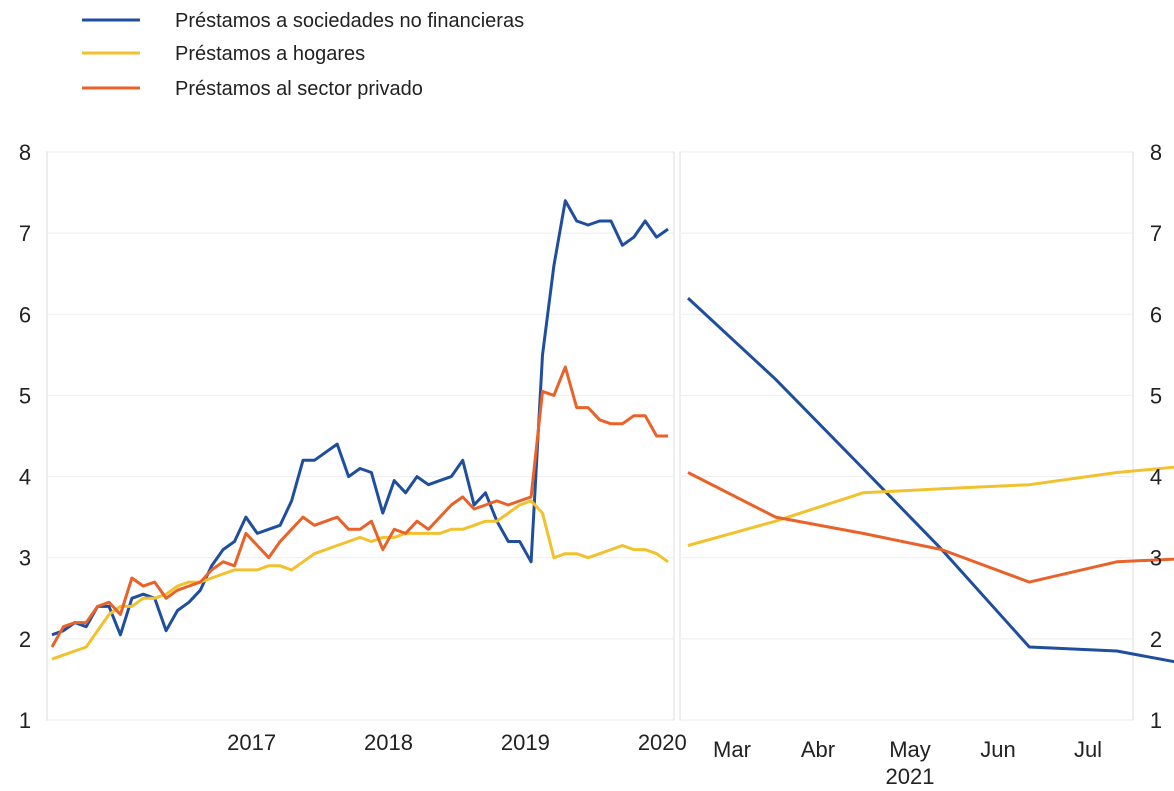  I want to click on right-line-prestamos-al-sector-privado, so click(930, 527).